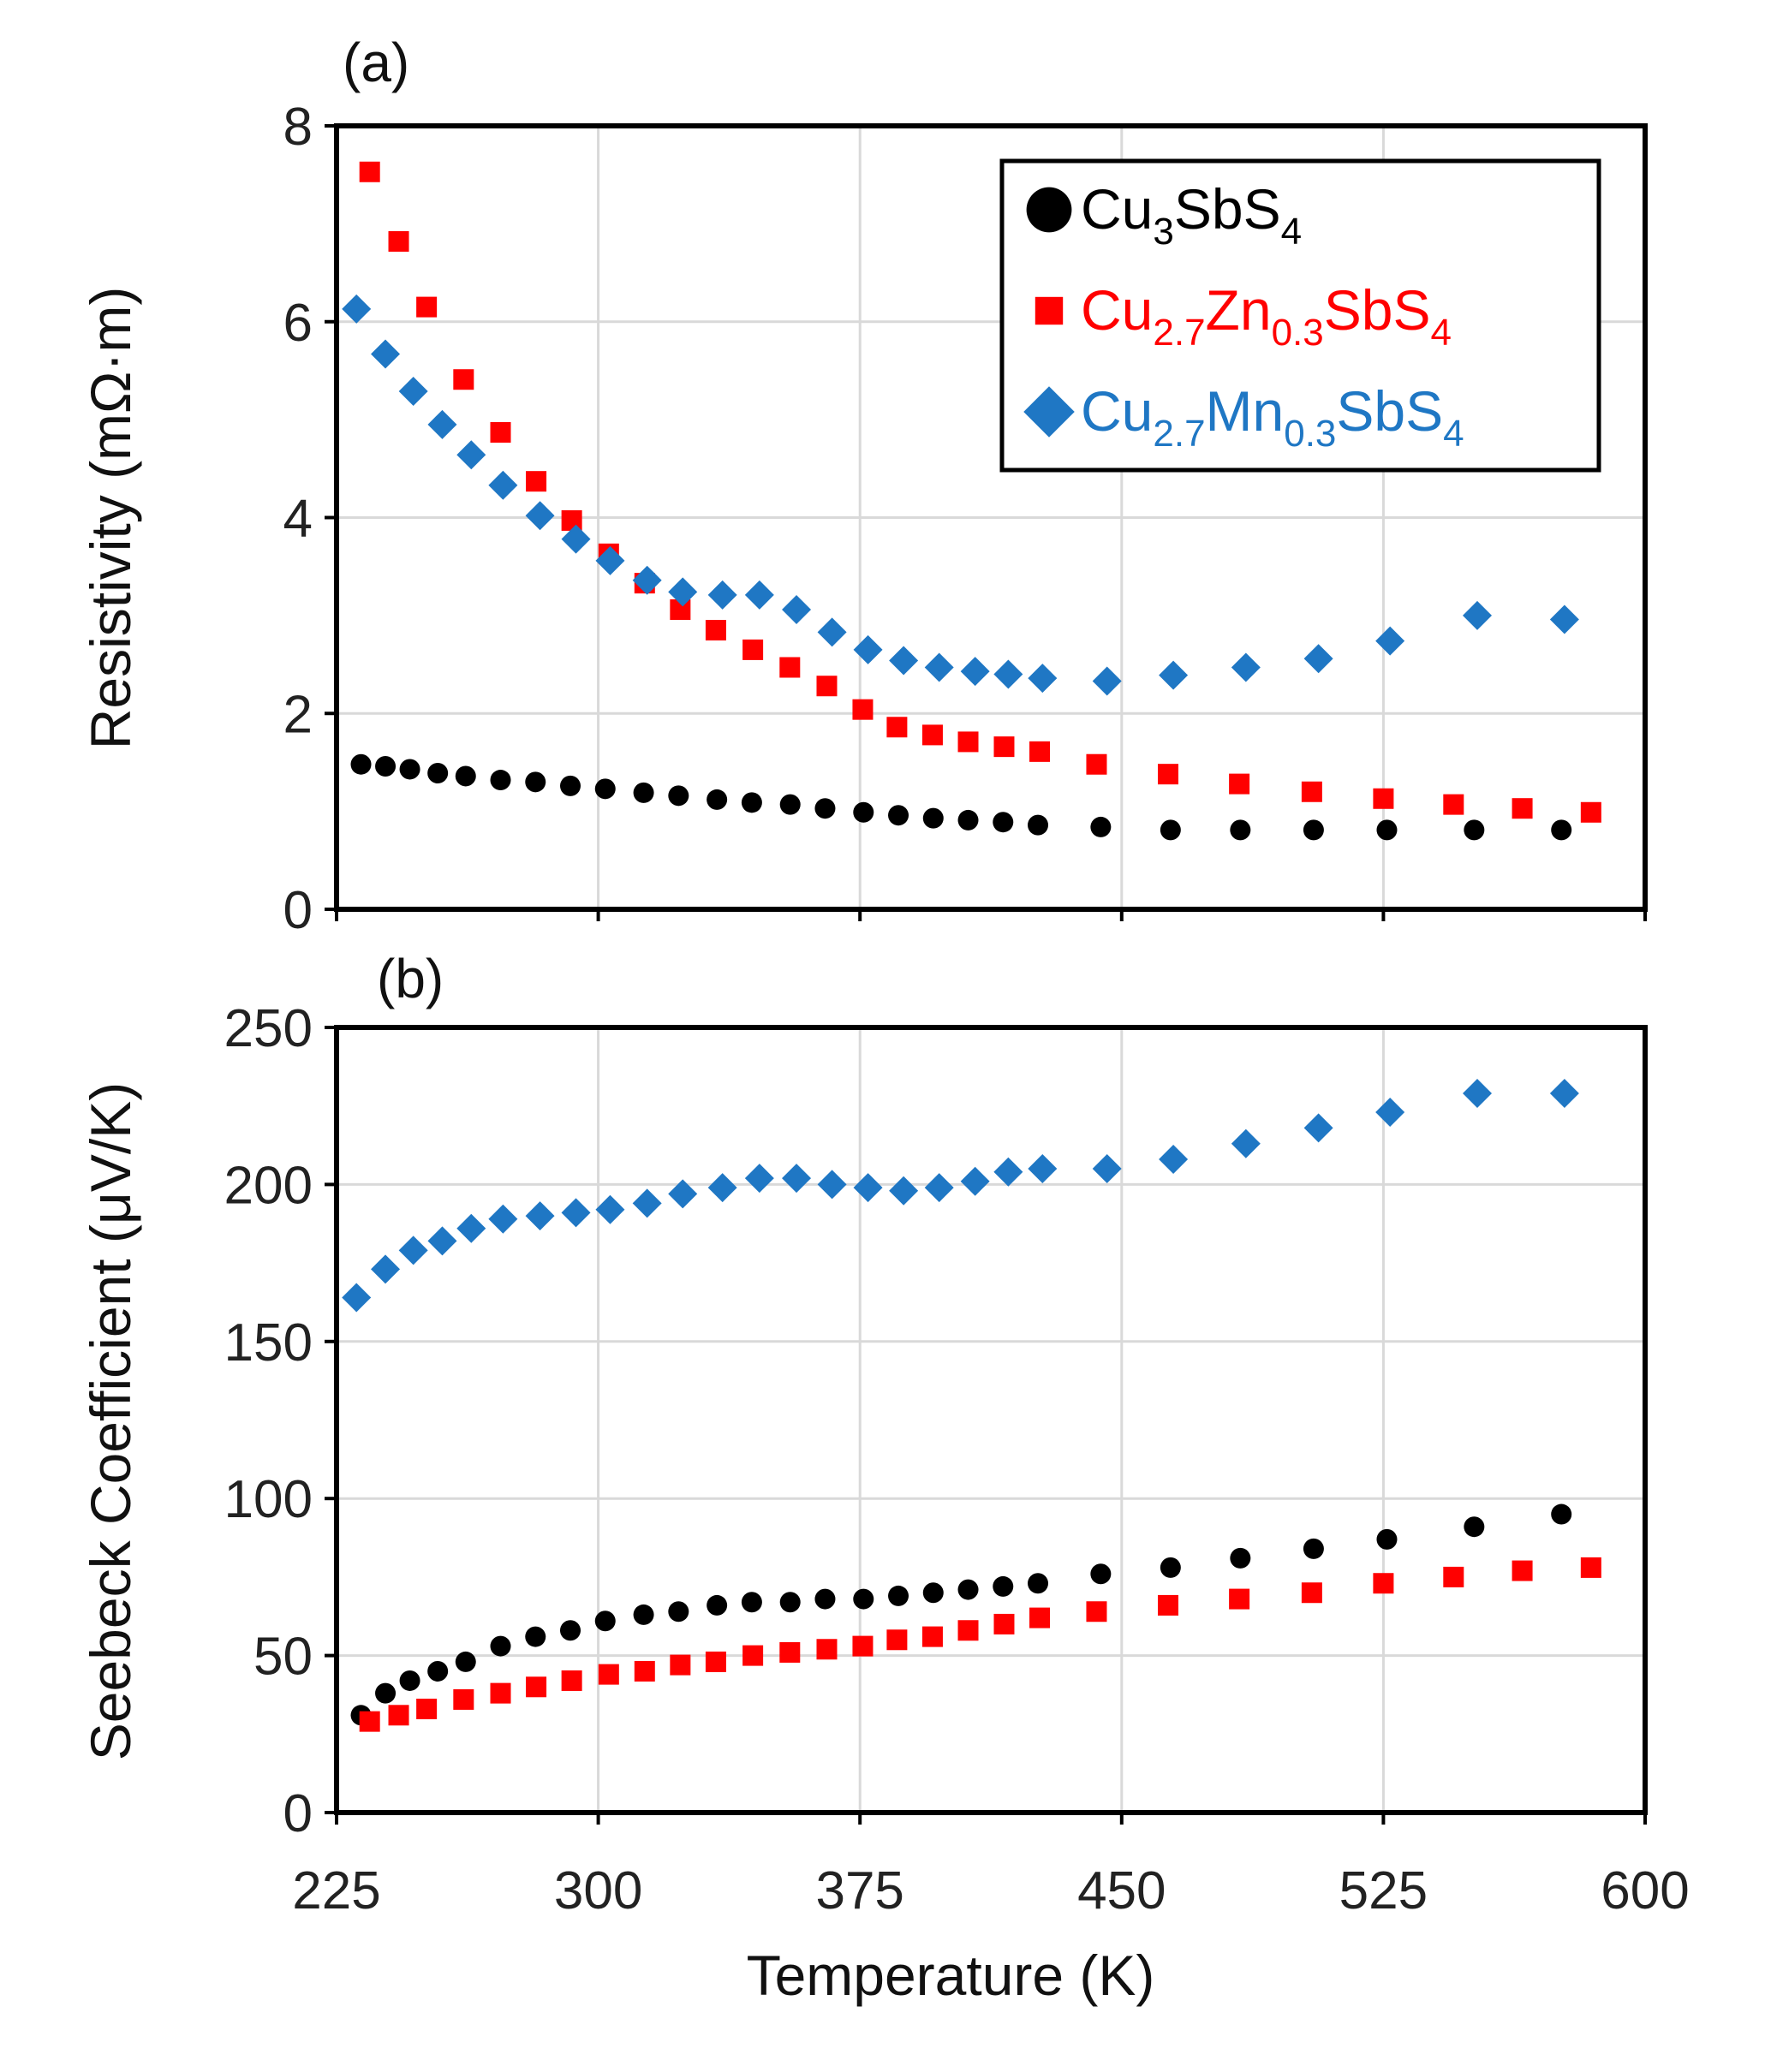  I want to click on y-axis-label-a: Resistivity (mΩ·m), so click(110, 518).